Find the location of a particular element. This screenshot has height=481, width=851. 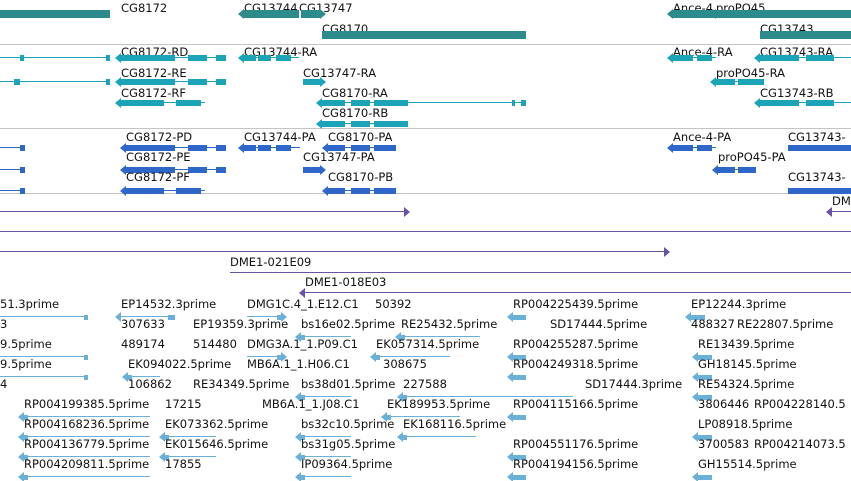

feature-label: 9.5prime is located at coordinates (26, 364).